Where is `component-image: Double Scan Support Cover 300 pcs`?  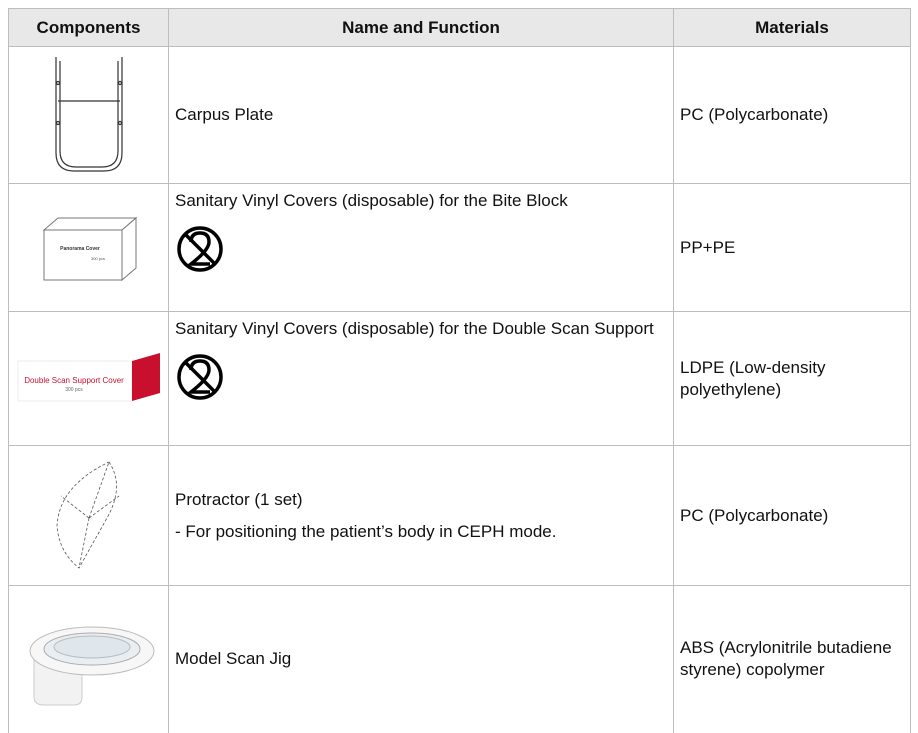
component-image: Double Scan Support Cover 300 pcs is located at coordinates (88, 378).